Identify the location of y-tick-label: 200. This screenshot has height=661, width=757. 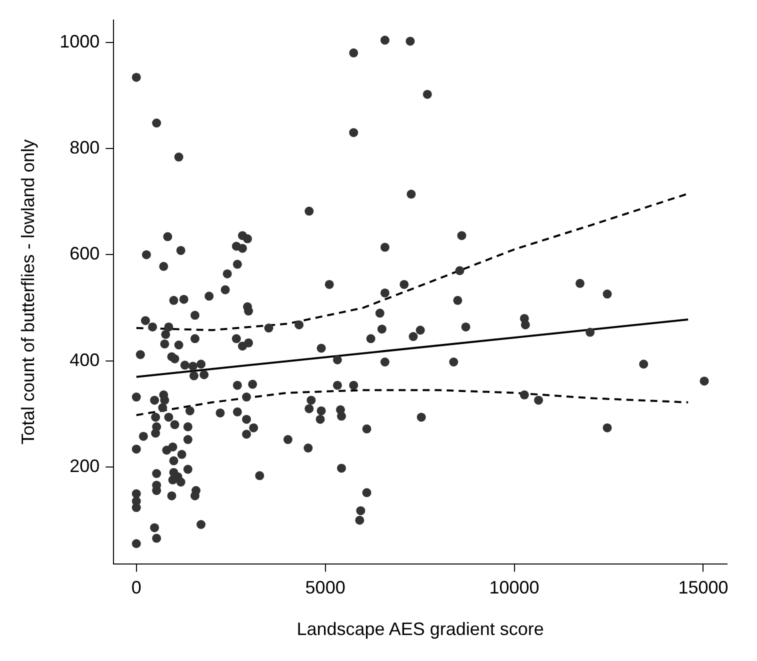
(85, 466).